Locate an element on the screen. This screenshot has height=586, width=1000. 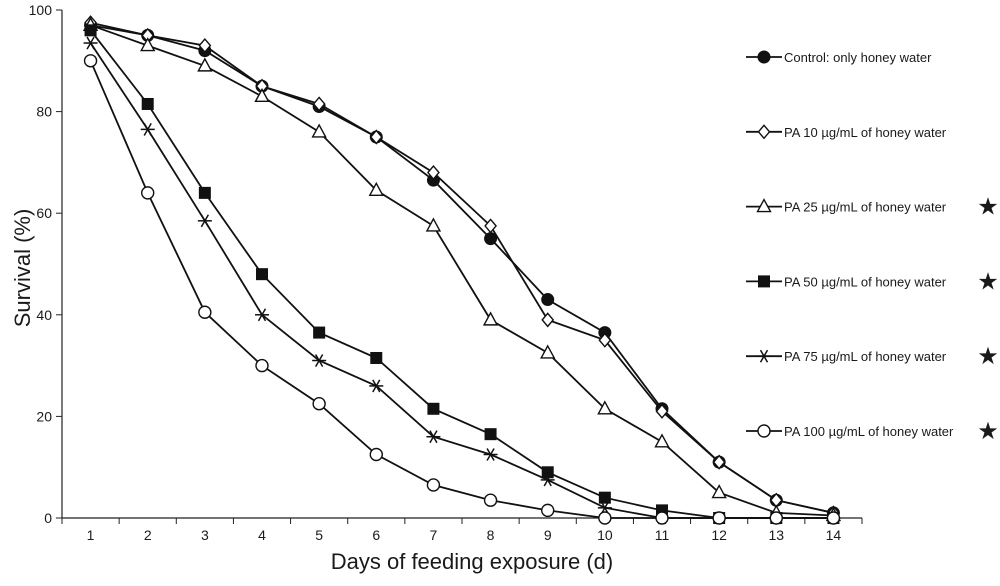
y-tick-label: 100 is located at coordinates (41, 10).